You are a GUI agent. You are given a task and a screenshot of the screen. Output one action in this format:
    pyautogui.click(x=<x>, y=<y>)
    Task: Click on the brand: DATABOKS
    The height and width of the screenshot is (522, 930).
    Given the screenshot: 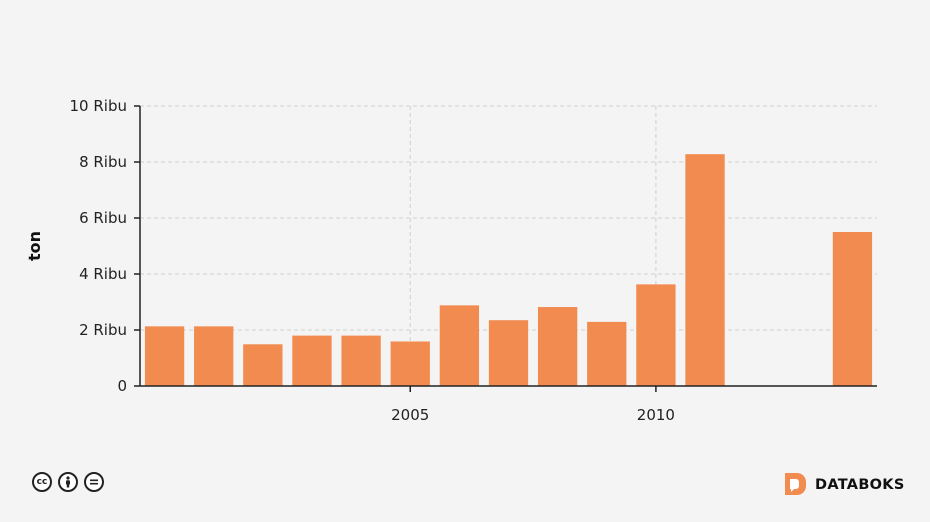 What is the action you would take?
    pyautogui.click(x=844, y=485)
    